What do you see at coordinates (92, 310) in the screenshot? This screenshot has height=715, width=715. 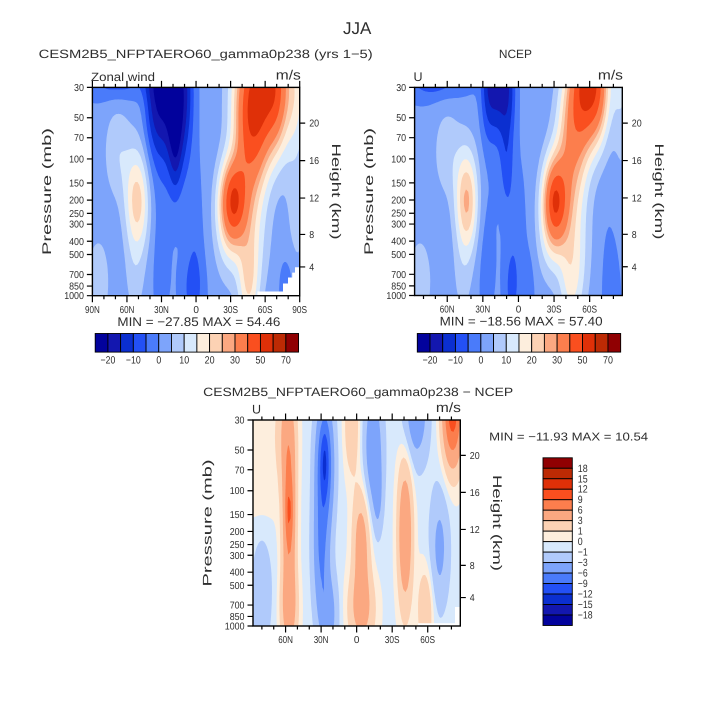 I see `svg-text: 90N` at bounding box center [92, 310].